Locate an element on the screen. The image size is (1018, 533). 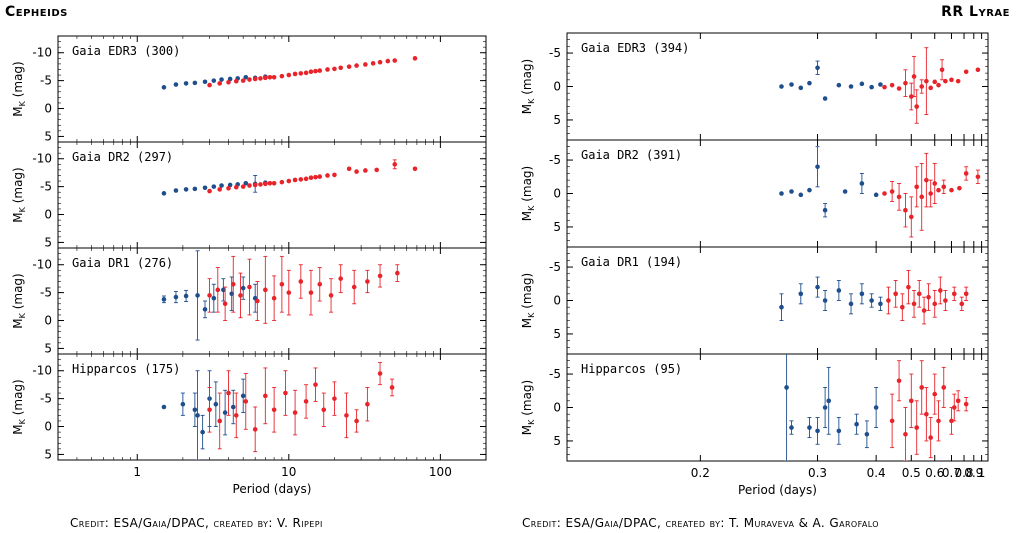
x-tick-label: 1 is located at coordinates (137, 472).